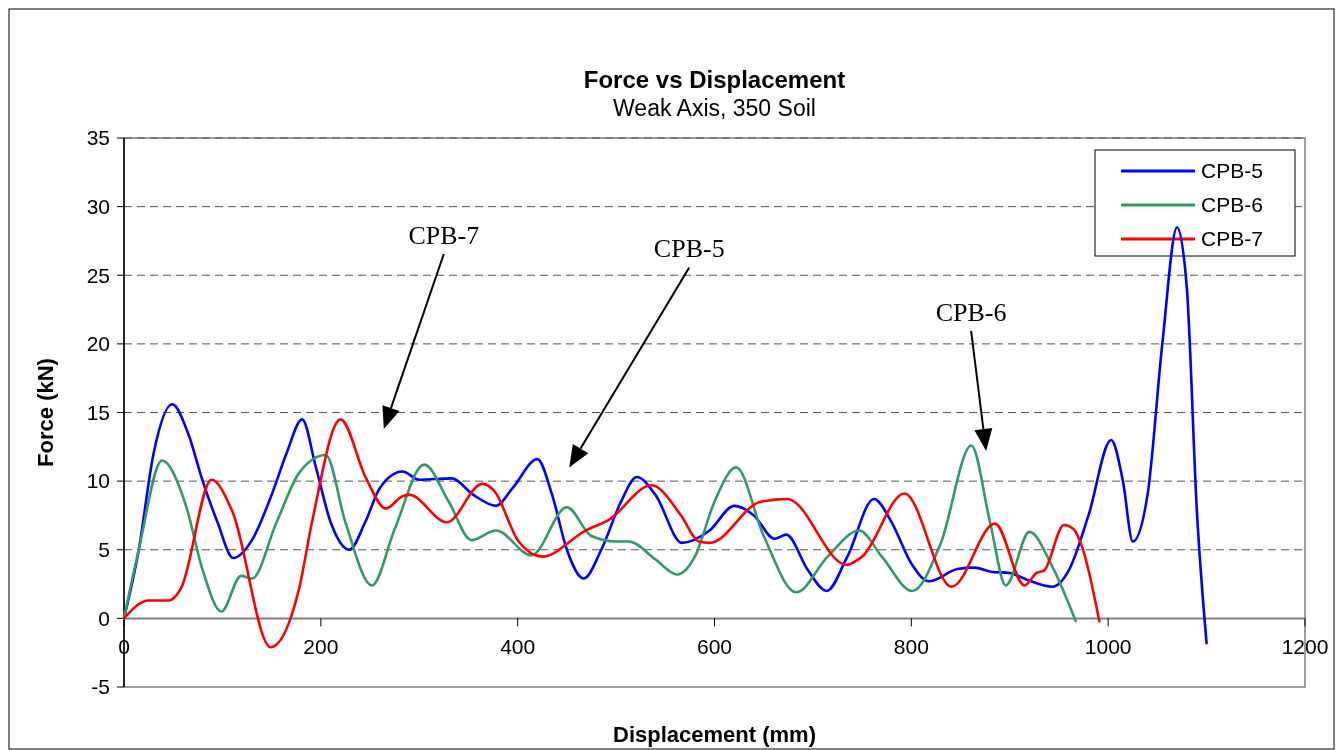  What do you see at coordinates (1232, 239) in the screenshot?
I see `legend-label: CPB-7` at bounding box center [1232, 239].